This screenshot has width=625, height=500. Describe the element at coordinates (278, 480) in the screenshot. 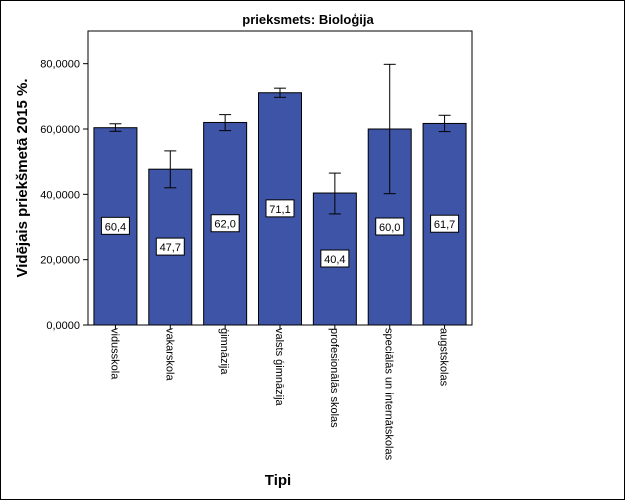

I see `x-axis-label: Tipi` at that location.